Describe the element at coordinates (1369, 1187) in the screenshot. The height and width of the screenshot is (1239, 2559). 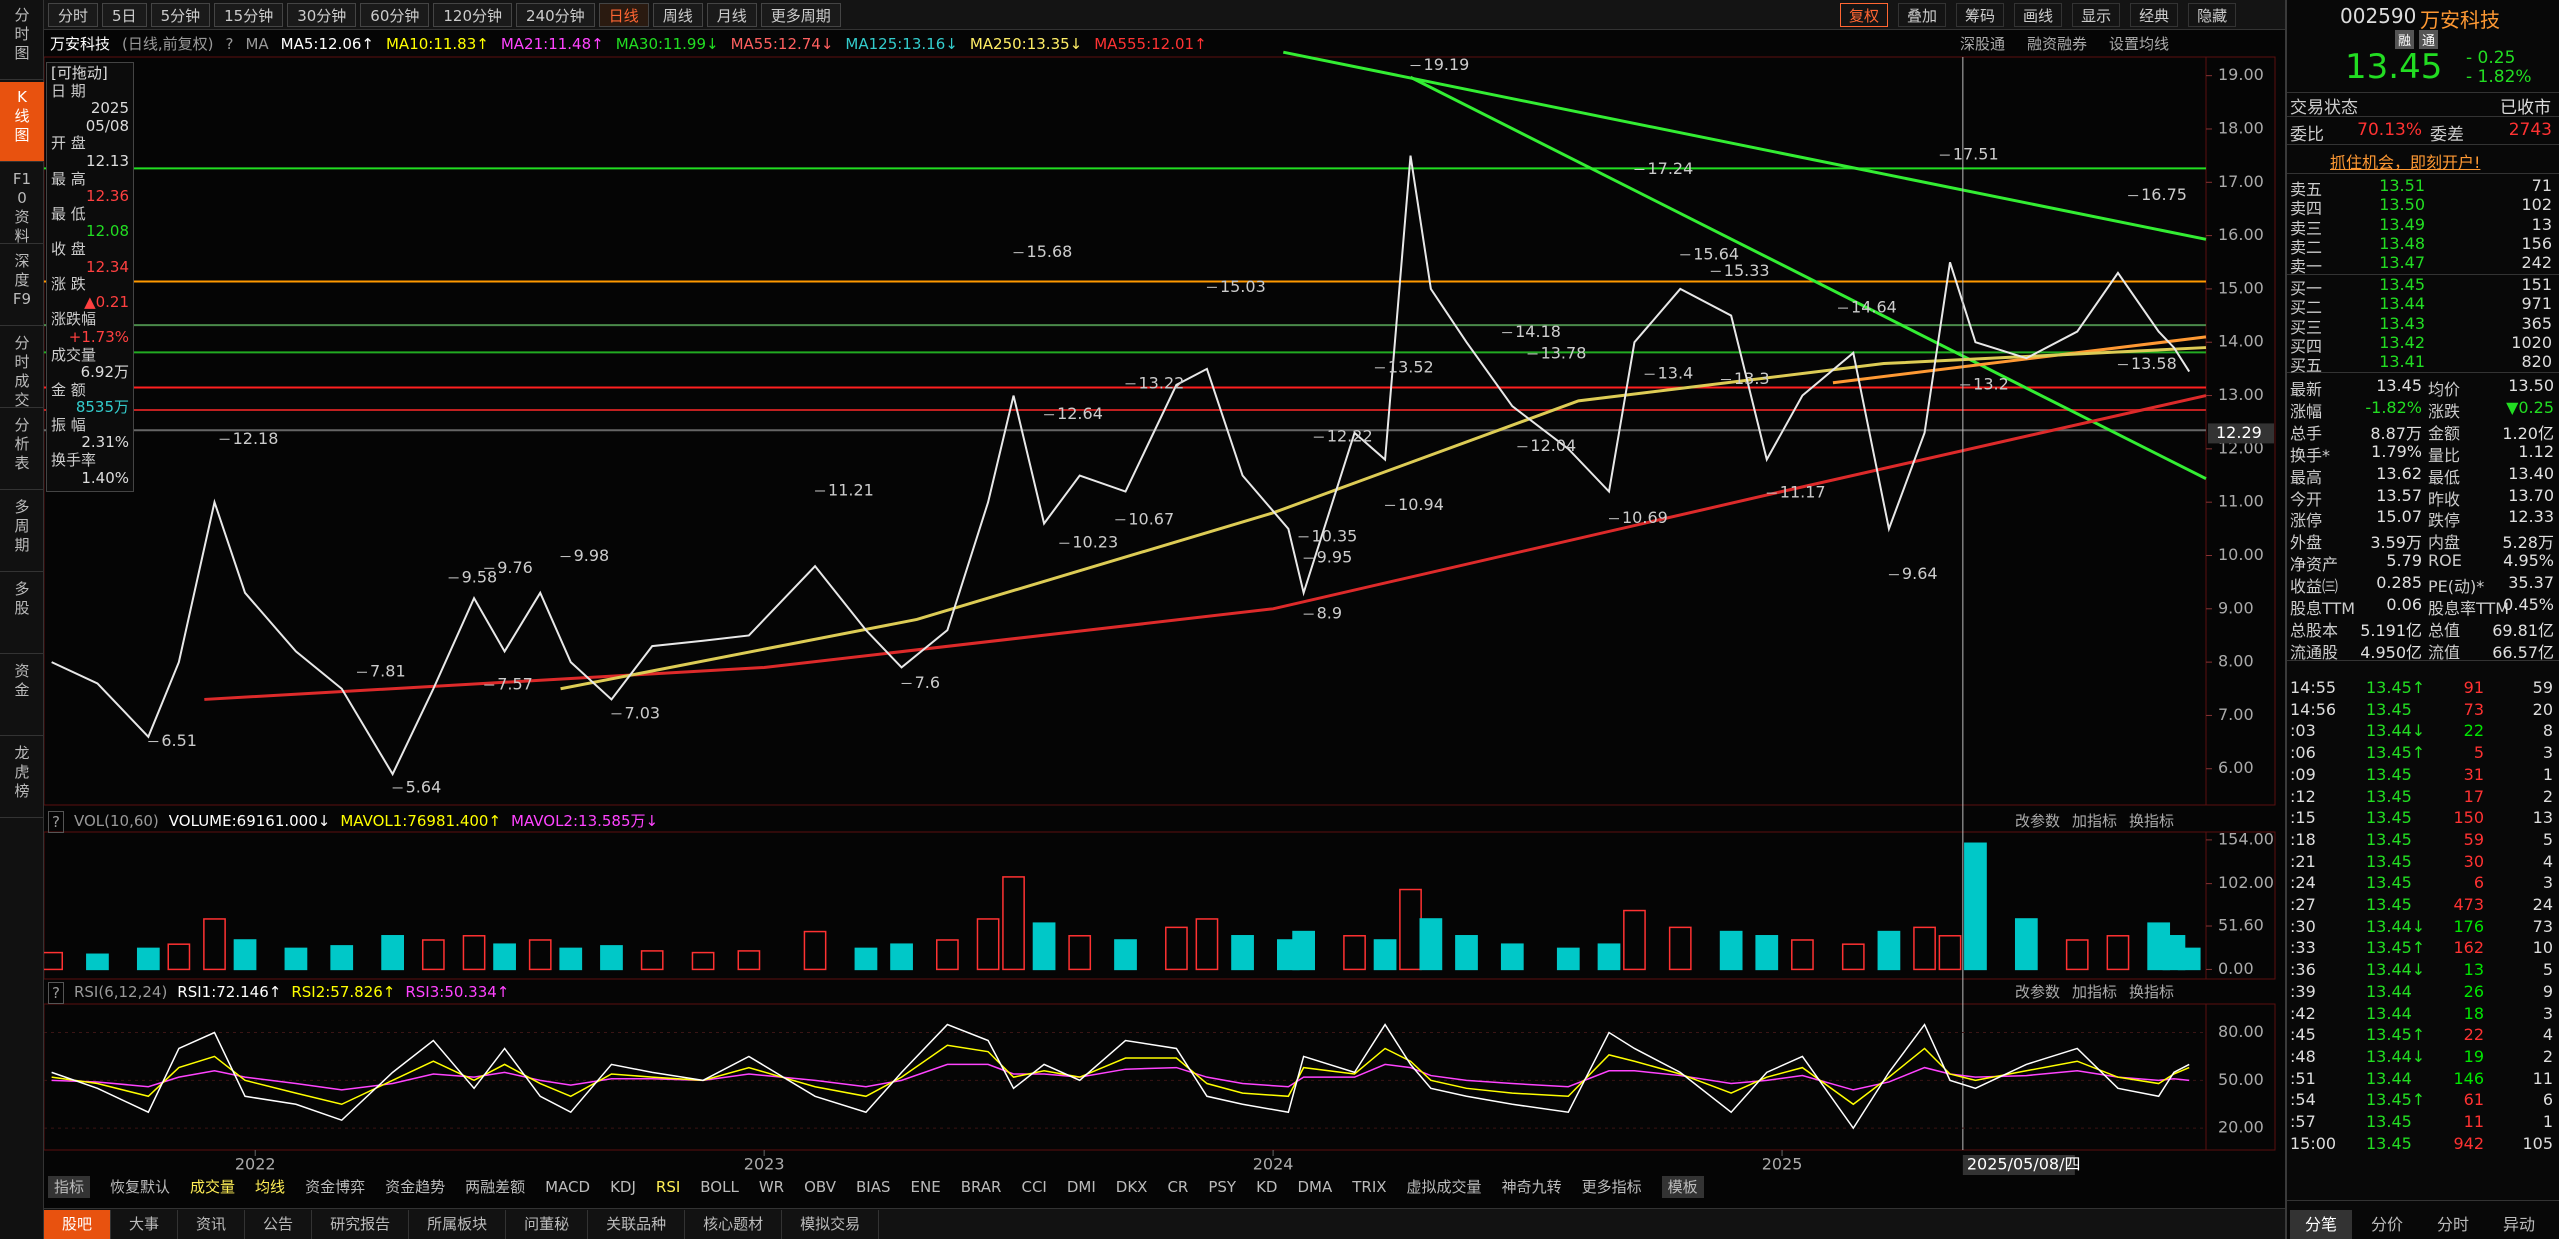
I see `indicator-tab: TRIX` at that location.